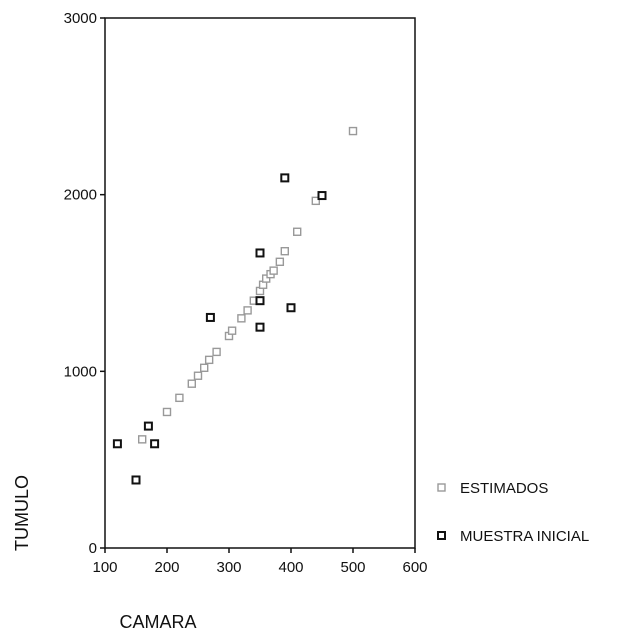  What do you see at coordinates (80, 18) in the screenshot?
I see `y-tick-label: 3000` at bounding box center [80, 18].